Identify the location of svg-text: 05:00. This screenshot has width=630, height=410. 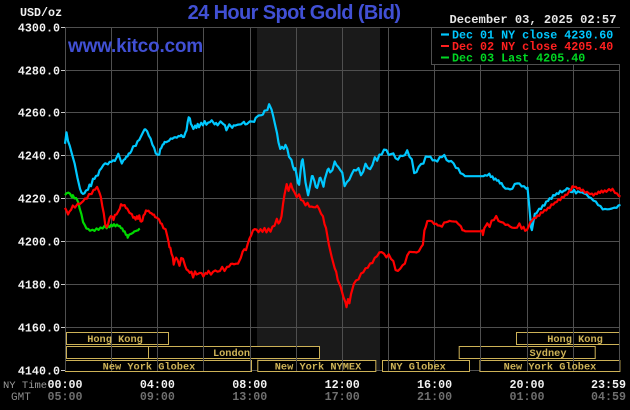
(64, 397).